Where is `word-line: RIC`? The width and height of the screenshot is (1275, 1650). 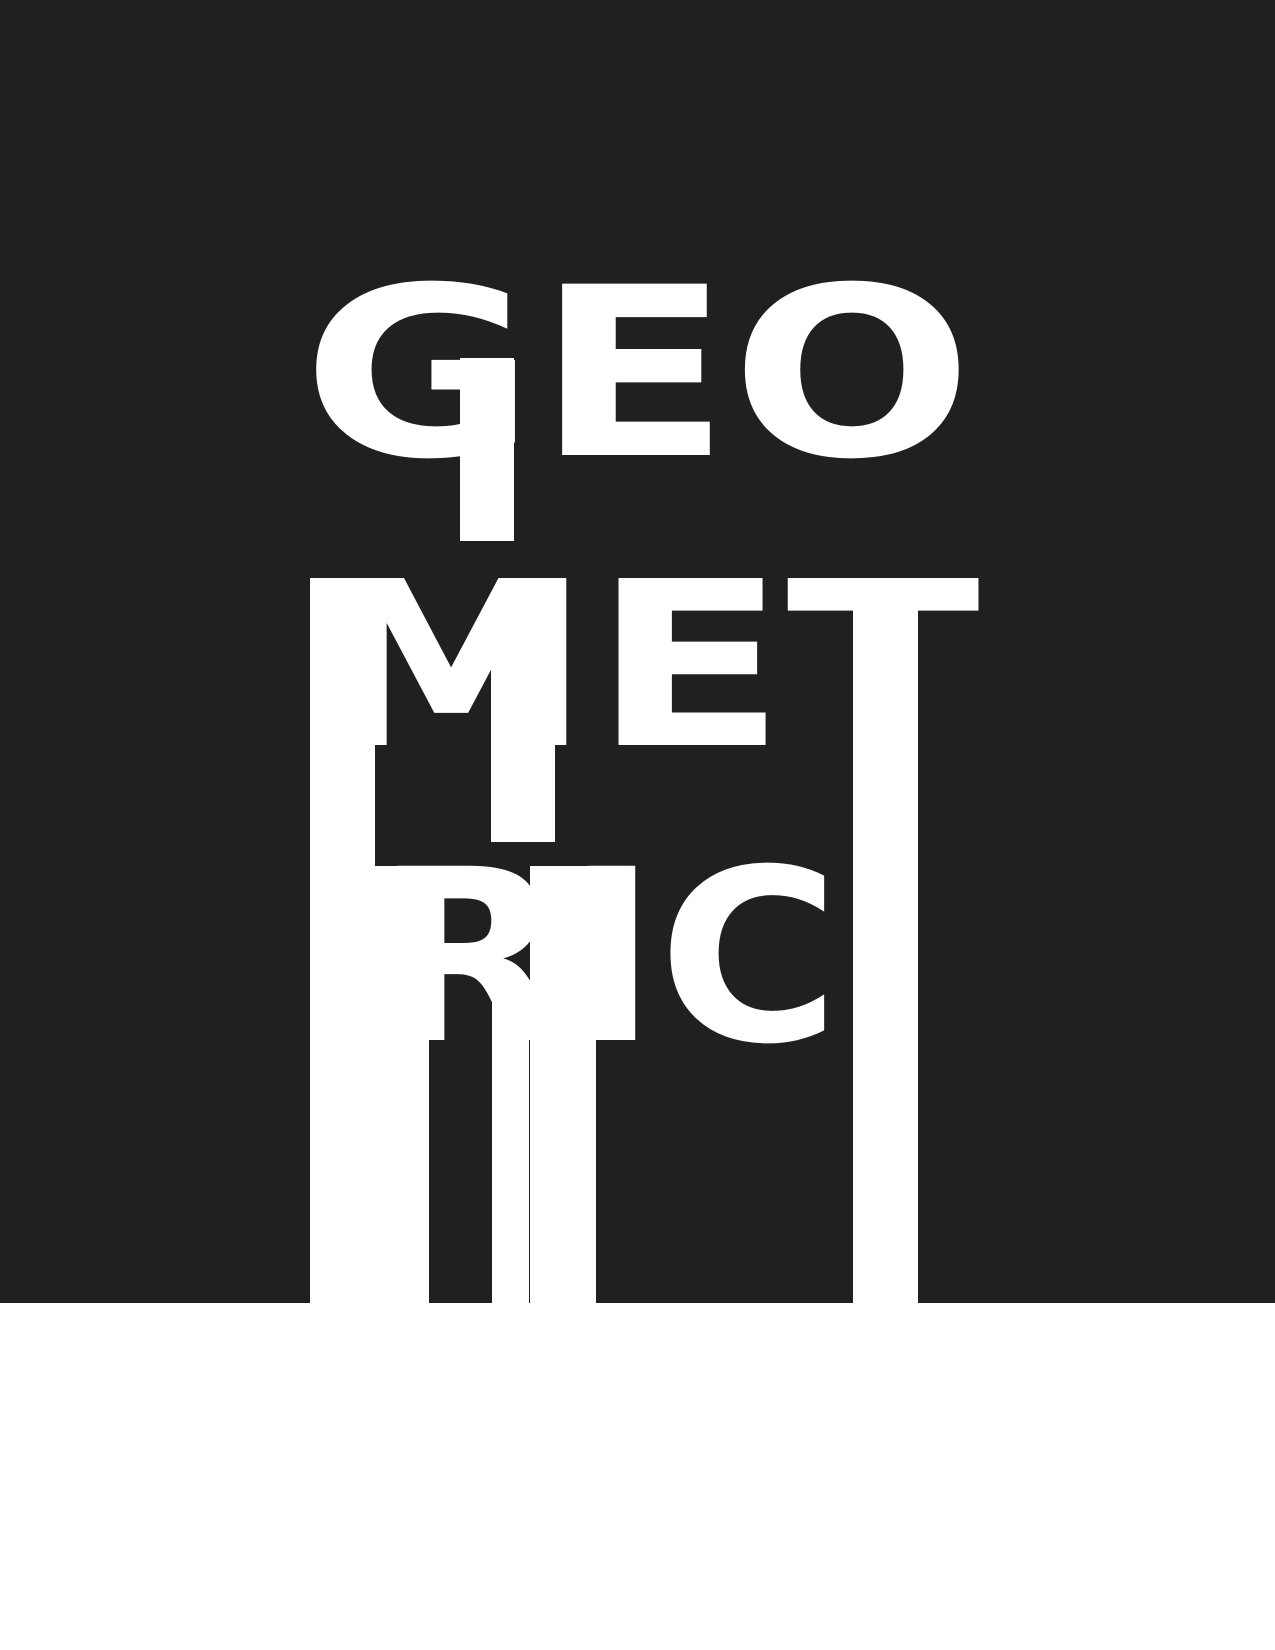
word-line: RIC is located at coordinates (607, 958).